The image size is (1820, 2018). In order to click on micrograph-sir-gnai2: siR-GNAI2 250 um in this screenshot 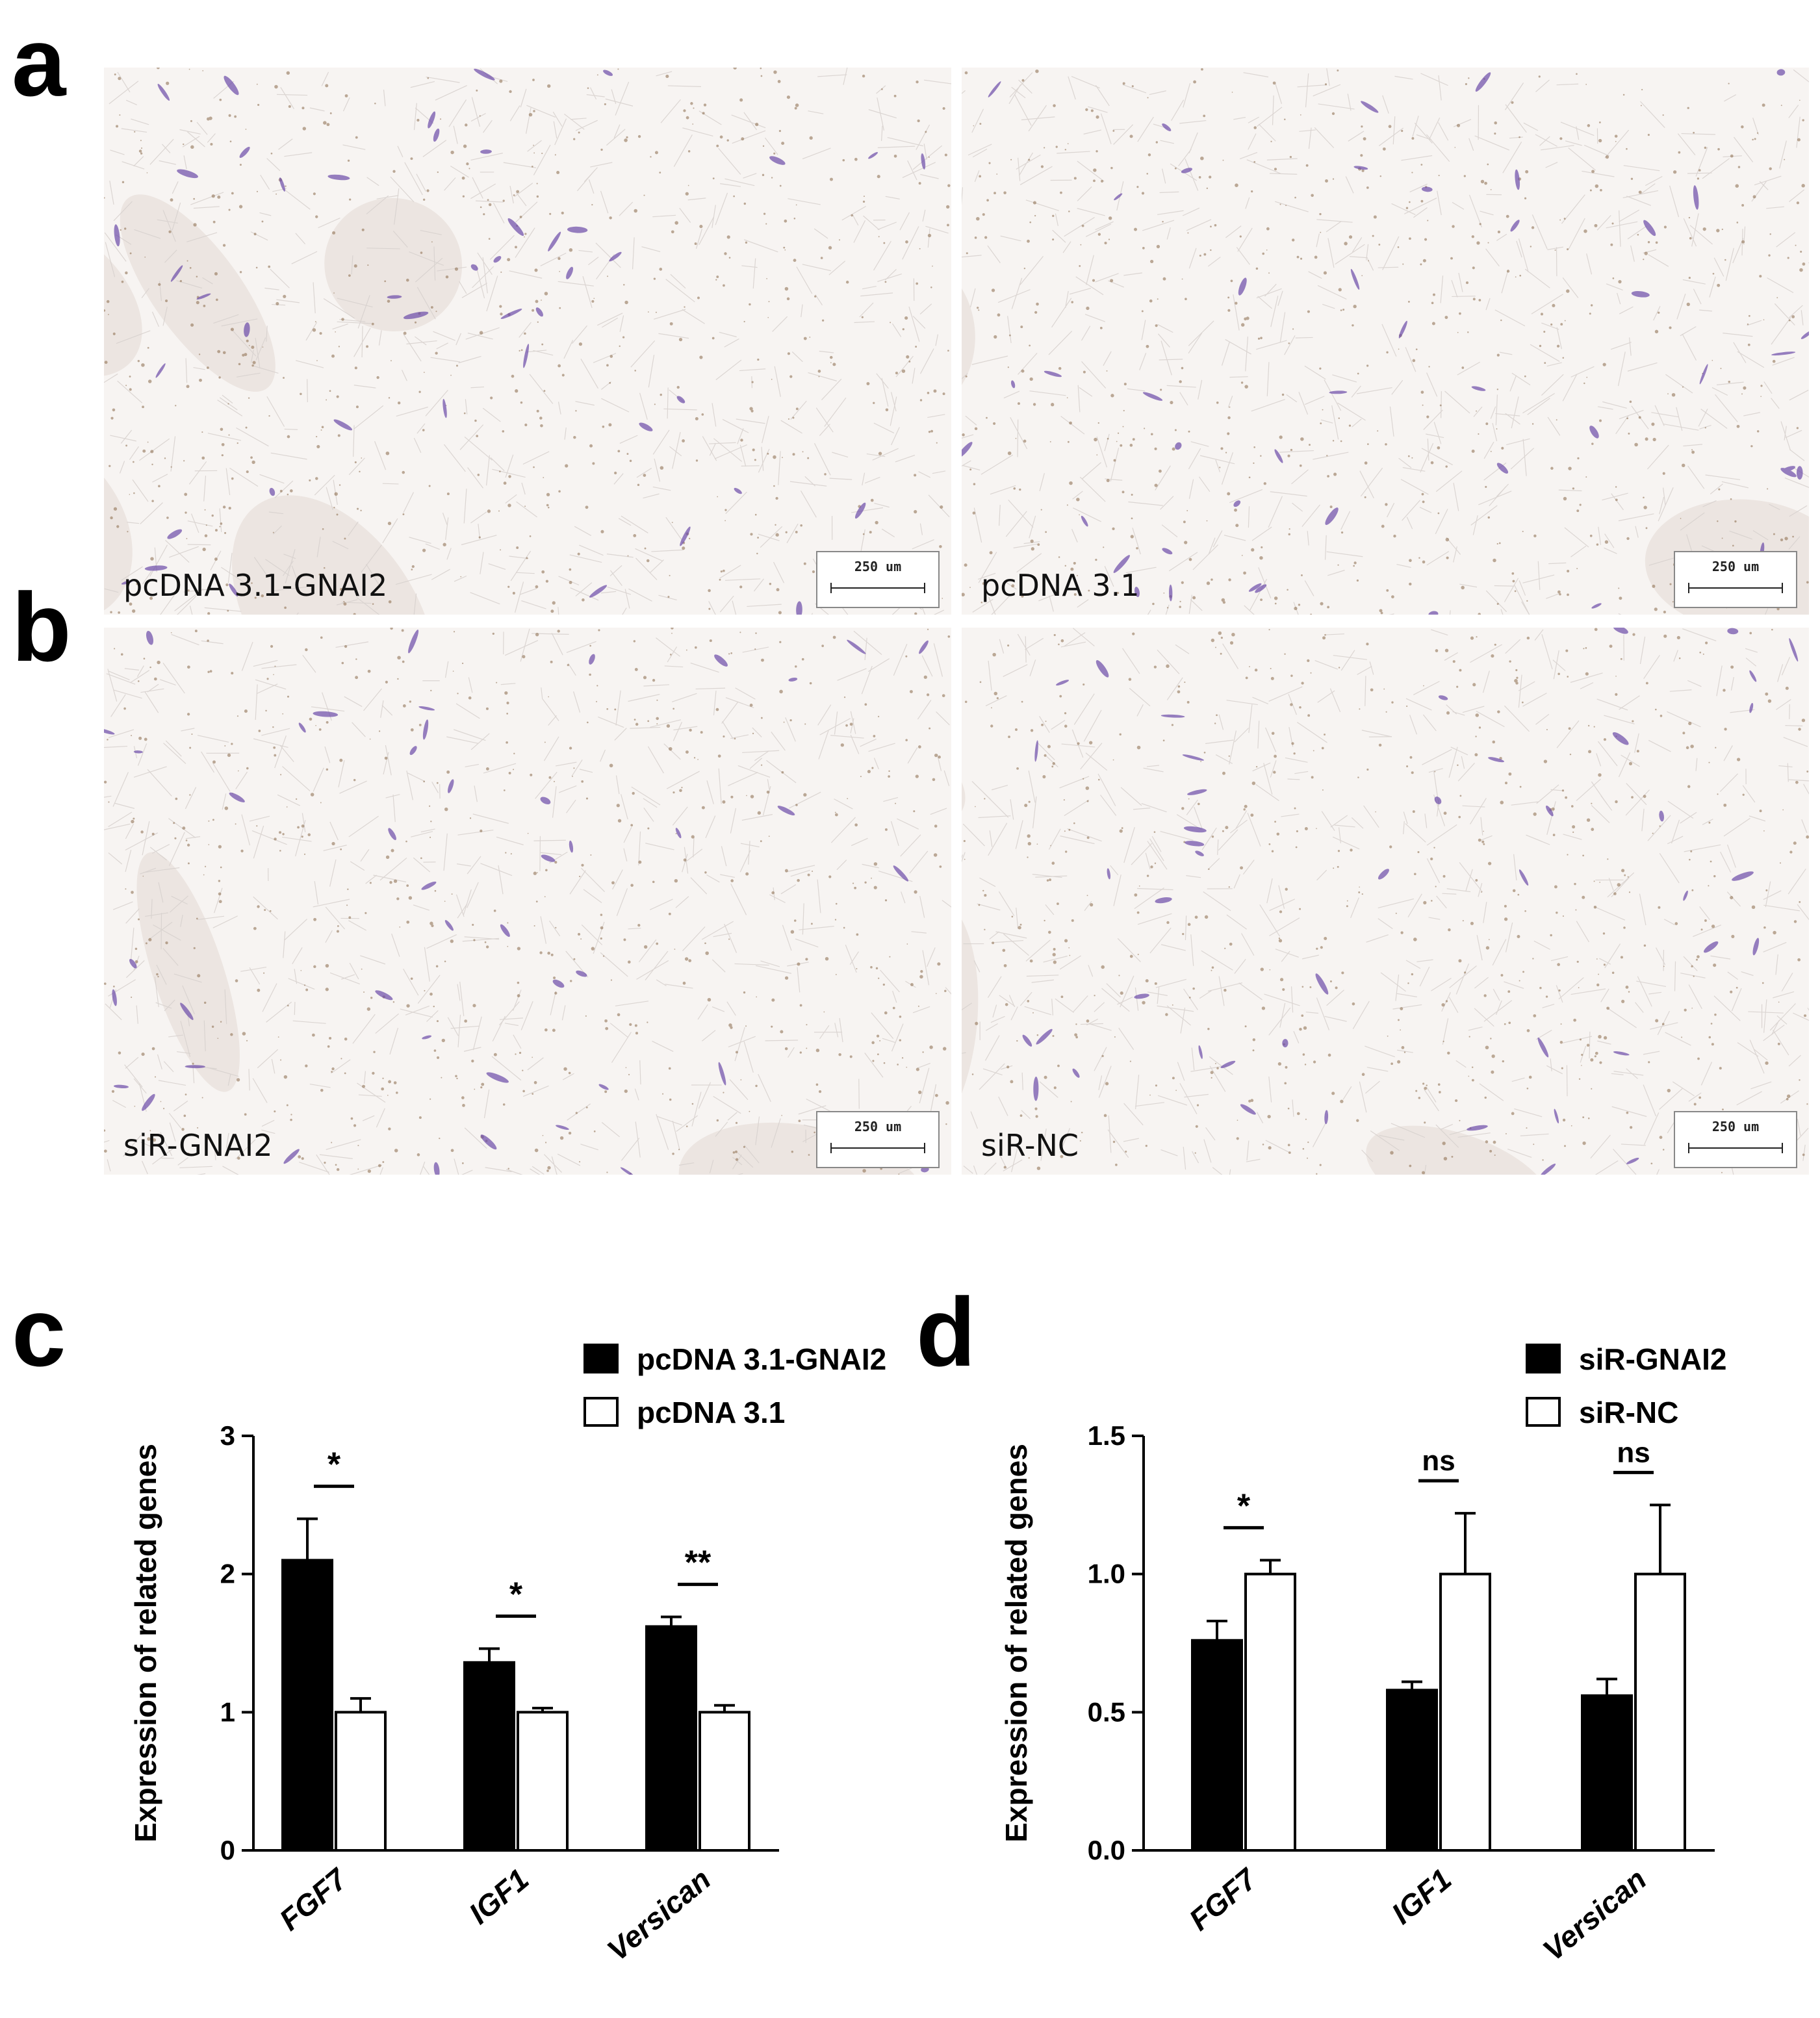, I will do `click(527, 901)`.